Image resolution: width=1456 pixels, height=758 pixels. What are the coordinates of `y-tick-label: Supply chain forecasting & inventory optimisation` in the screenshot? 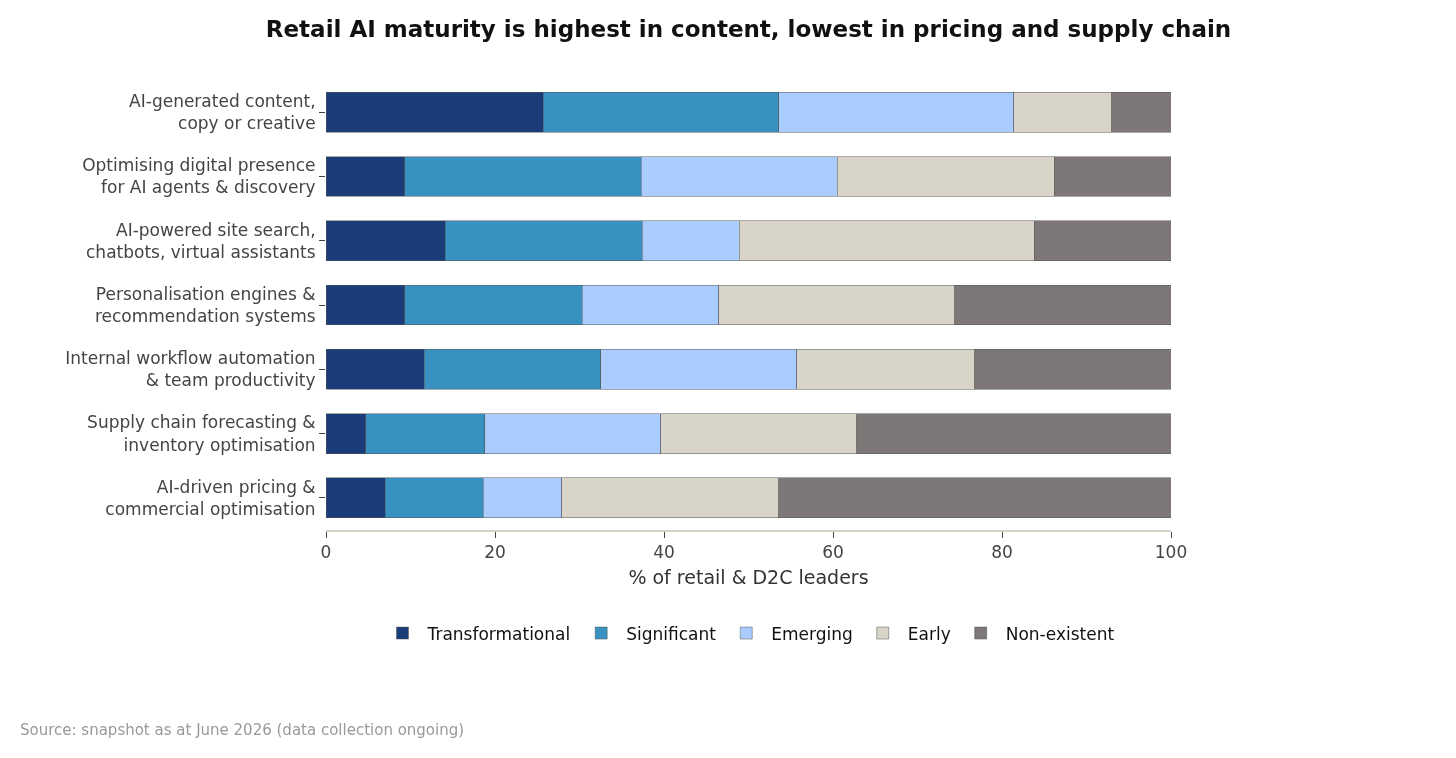 It's located at (201, 433).